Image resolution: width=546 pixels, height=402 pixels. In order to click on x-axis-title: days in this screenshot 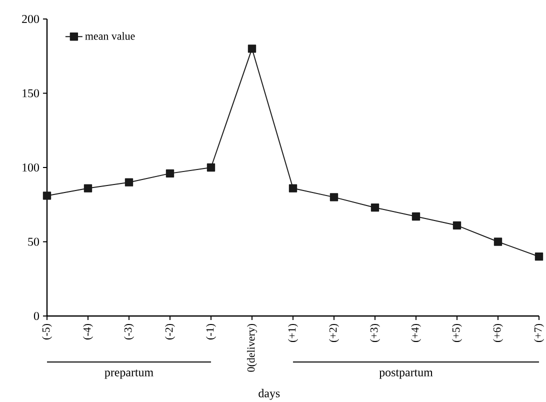, I will do `click(269, 394)`.